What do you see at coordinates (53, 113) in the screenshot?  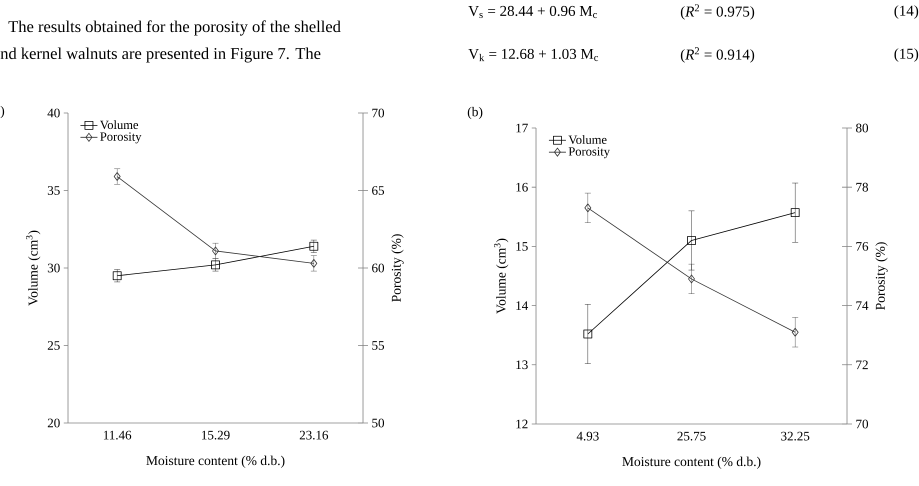 I see `y-tick-label: 40` at bounding box center [53, 113].